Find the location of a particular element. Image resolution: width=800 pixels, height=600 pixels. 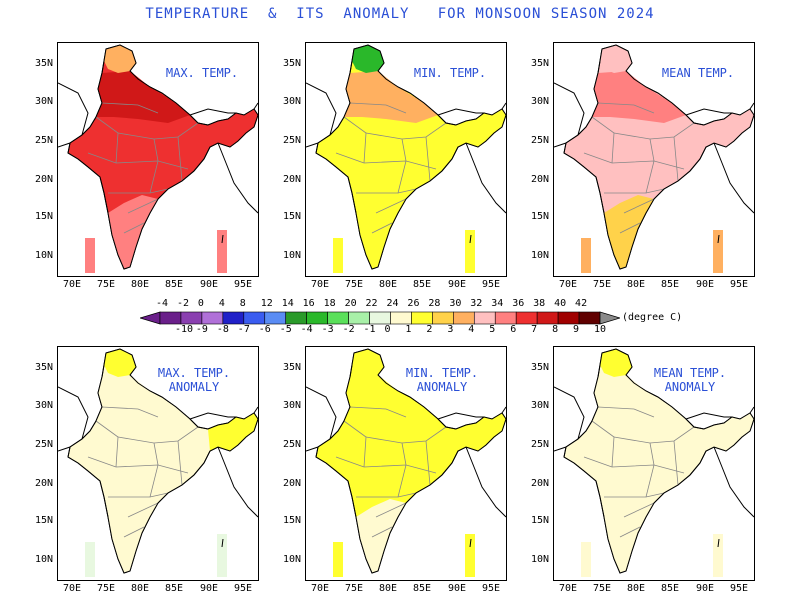

colorbar-bottom-tick: 6 is located at coordinates (513, 329).